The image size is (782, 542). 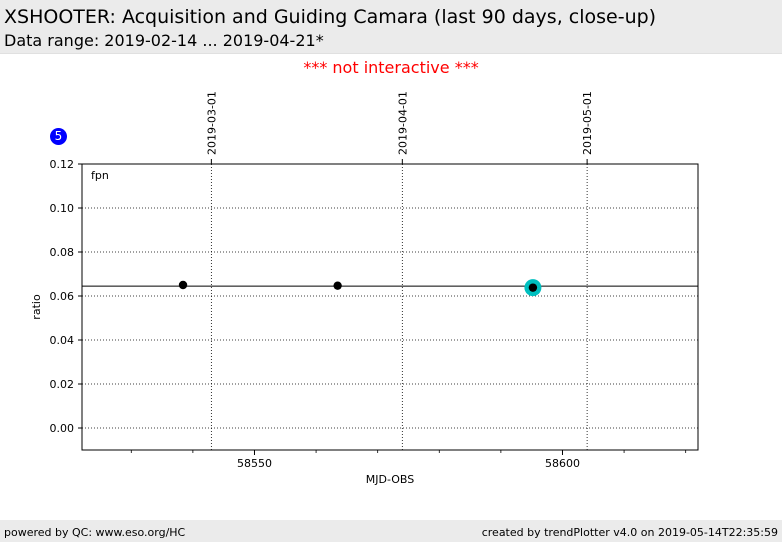 What do you see at coordinates (391, 67) in the screenshot?
I see `not-interactive-notice: *** not interactive ***` at bounding box center [391, 67].